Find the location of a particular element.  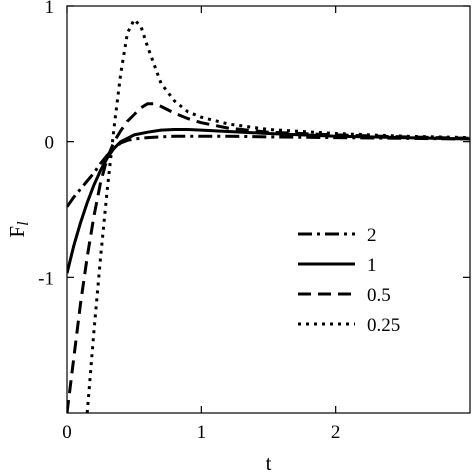

x-tick-label: 0 is located at coordinates (67, 432).